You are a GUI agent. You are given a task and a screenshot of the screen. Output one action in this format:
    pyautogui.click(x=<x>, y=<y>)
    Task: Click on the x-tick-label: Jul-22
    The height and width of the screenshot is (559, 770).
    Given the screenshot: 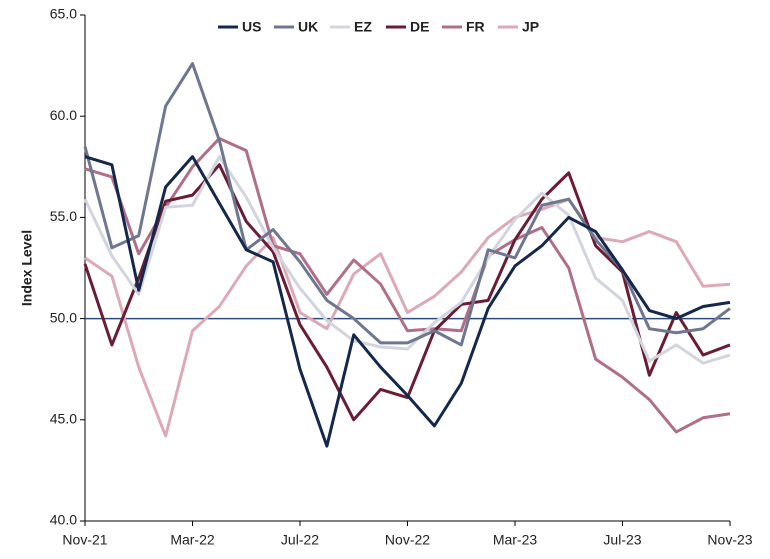 What is the action you would take?
    pyautogui.click(x=300, y=540)
    